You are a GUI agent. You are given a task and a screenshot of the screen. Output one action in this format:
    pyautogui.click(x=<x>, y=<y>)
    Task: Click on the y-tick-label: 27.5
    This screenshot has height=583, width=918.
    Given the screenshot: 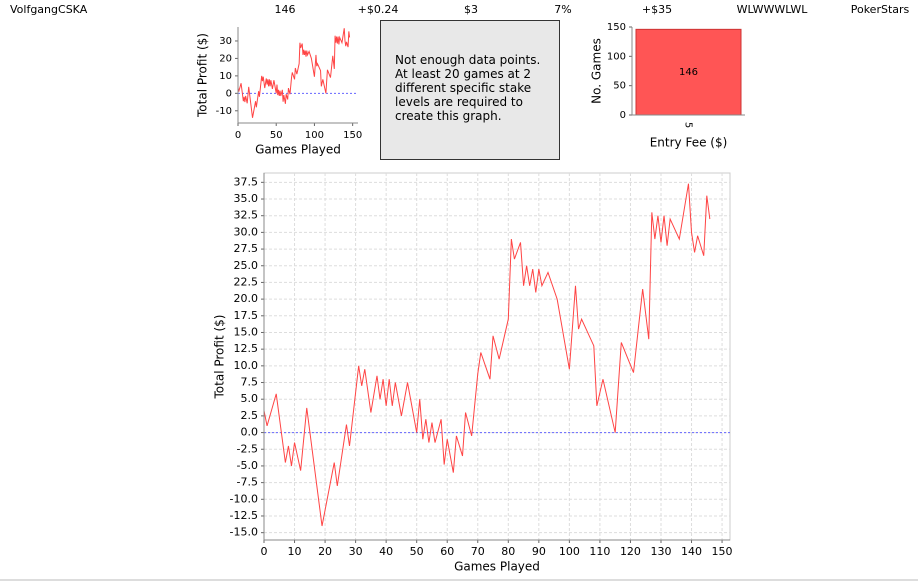 What is the action you would take?
    pyautogui.click(x=246, y=248)
    